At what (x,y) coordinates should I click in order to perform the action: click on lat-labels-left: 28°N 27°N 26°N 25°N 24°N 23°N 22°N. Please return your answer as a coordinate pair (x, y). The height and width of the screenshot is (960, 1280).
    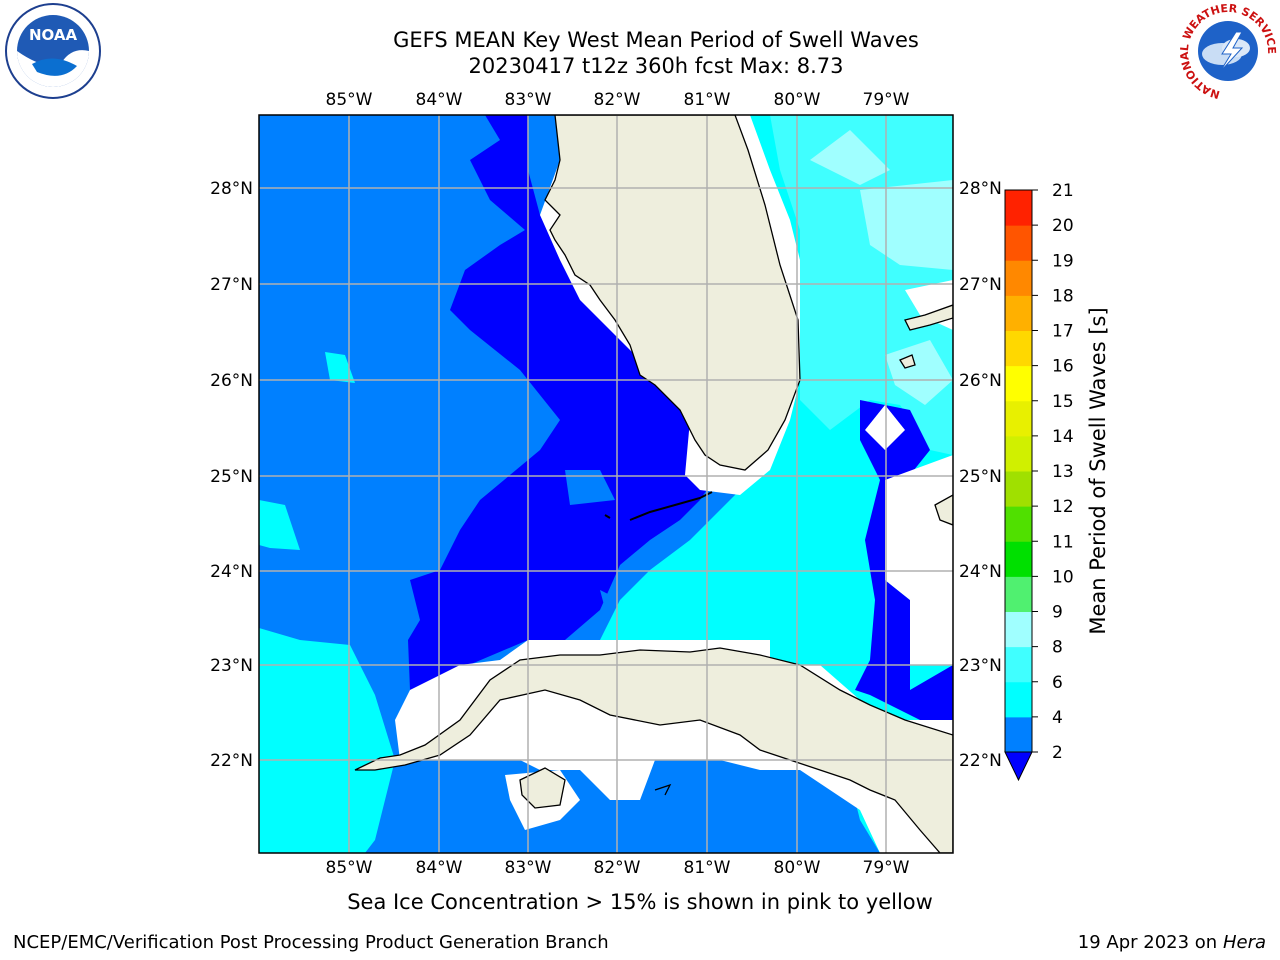
    Looking at the image, I should click on (231, 475).